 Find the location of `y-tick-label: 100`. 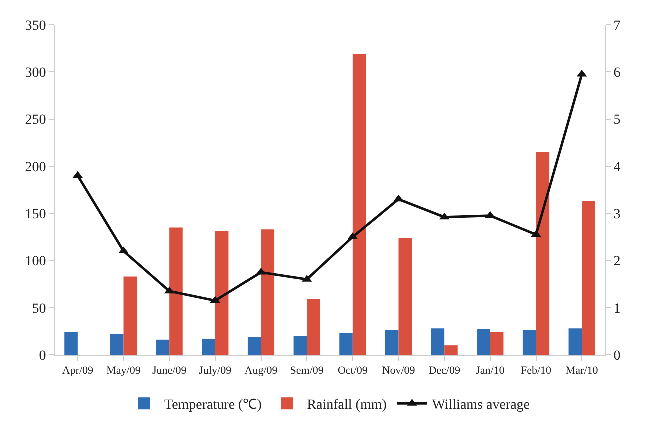

y-tick-label: 100 is located at coordinates (35, 262).